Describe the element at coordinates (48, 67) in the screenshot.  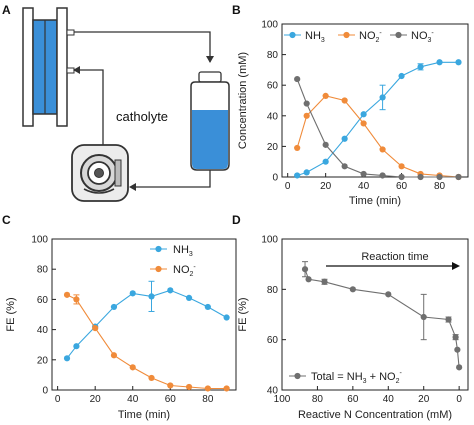
I see `electrolysis-cell` at that location.